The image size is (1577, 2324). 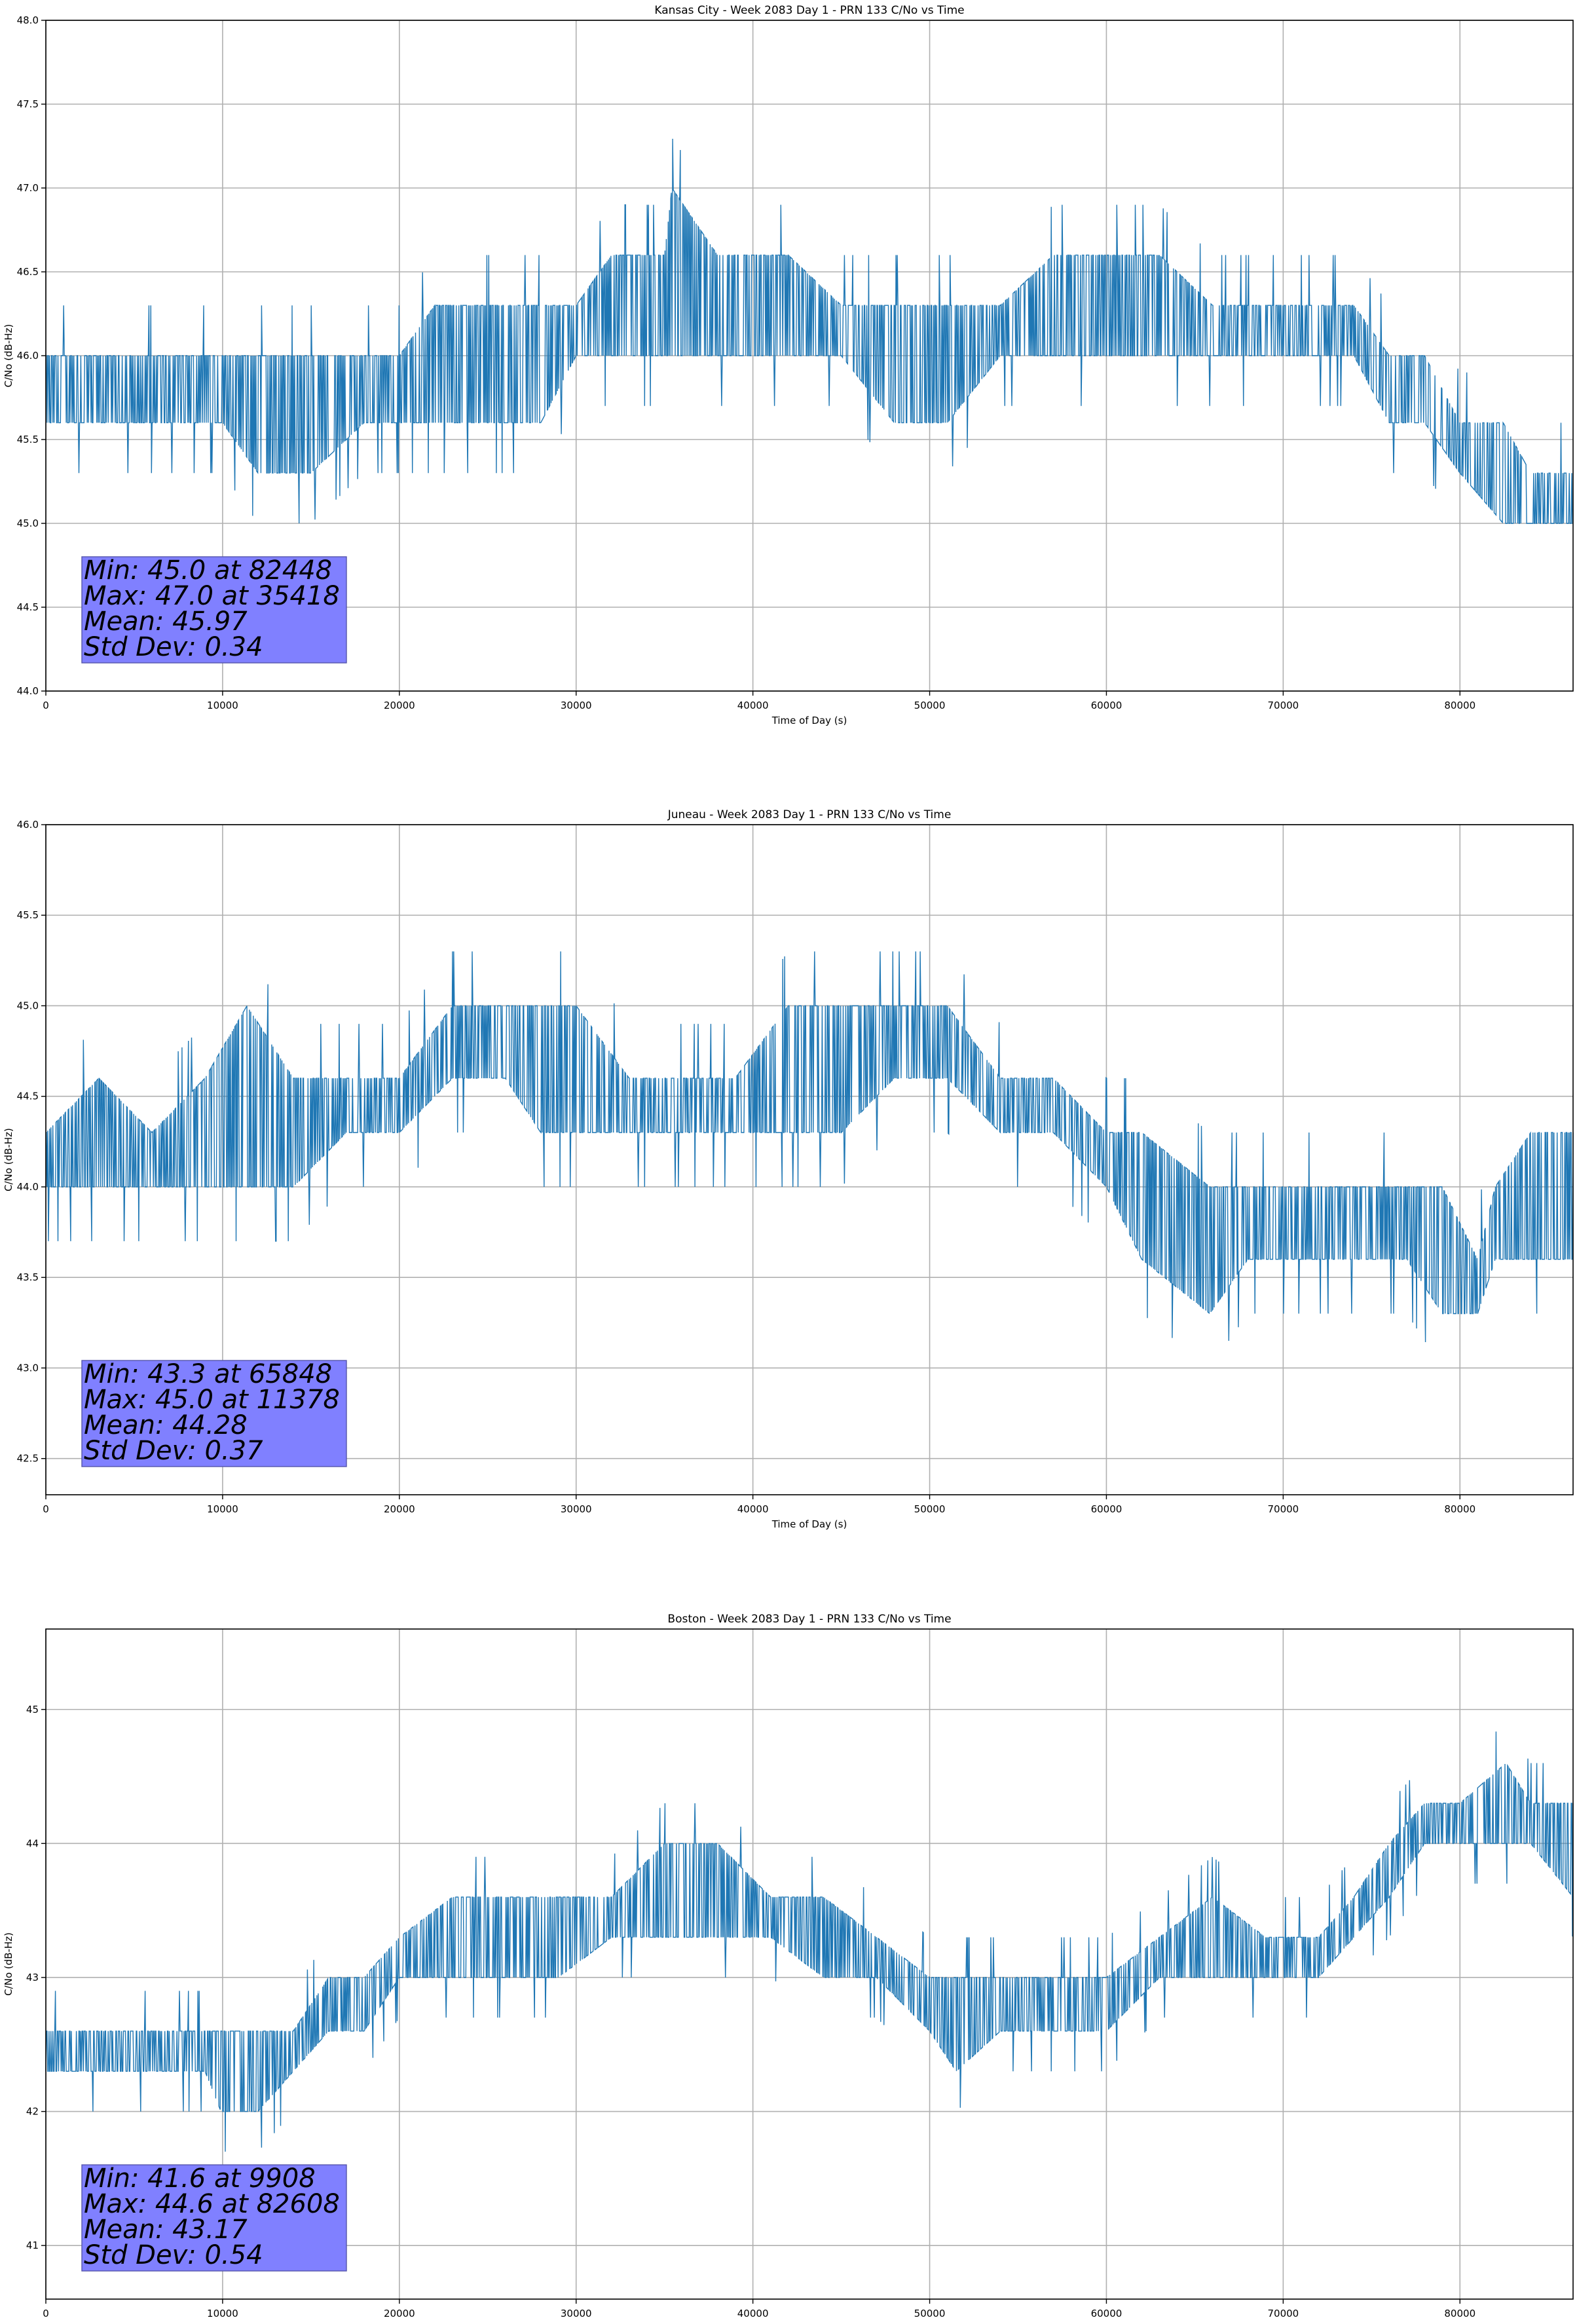 What do you see at coordinates (208, 1374) in the screenshot?
I see `stats-line: Min: 43.3 at 65848` at bounding box center [208, 1374].